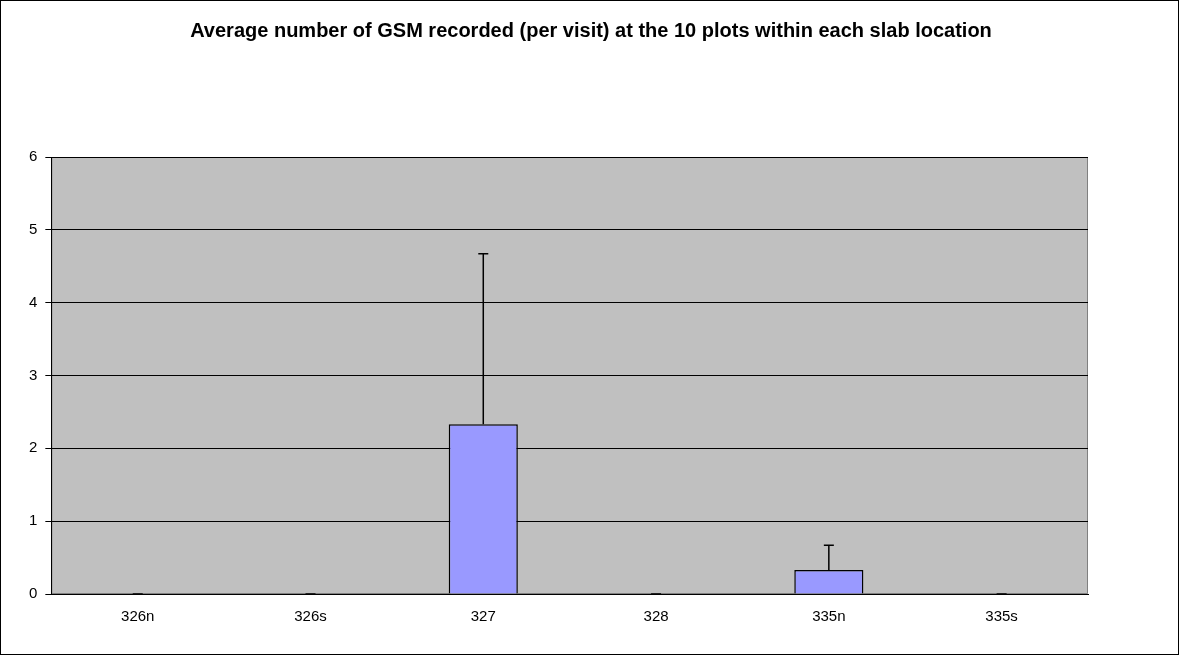 Image resolution: width=1179 pixels, height=655 pixels. Describe the element at coordinates (591, 30) in the screenshot. I see `chart-title: Average number of GSM recorded (per visit) at the 10 plots within each slab location` at that location.